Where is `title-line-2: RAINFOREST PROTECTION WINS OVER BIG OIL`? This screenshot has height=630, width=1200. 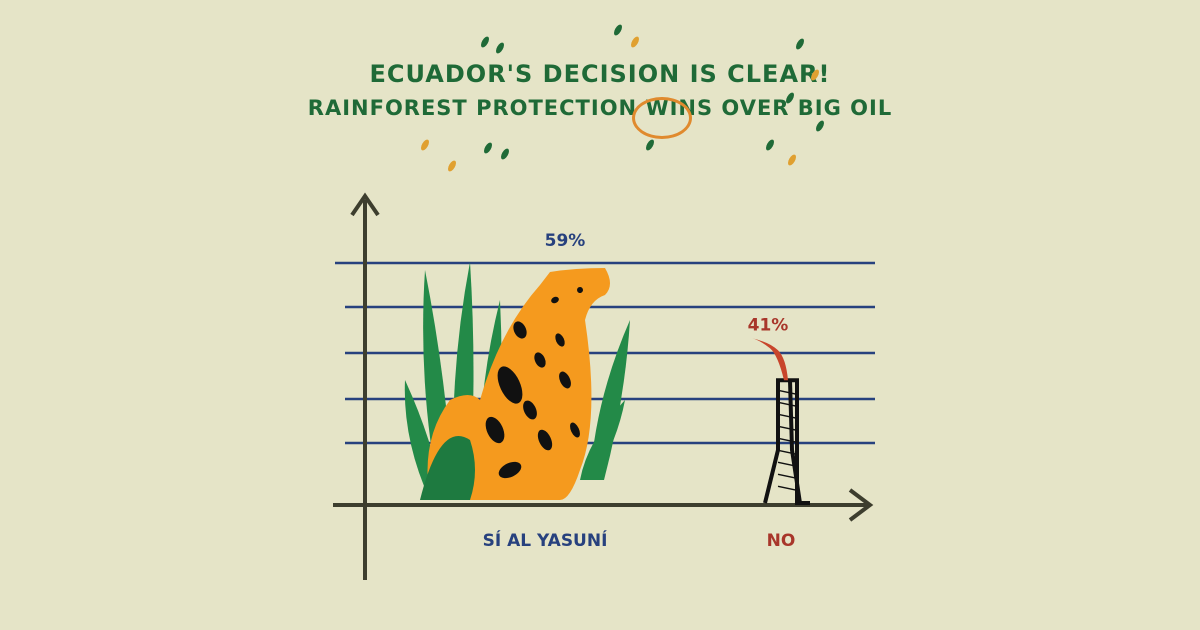 title-line-2: RAINFOREST PROTECTION WINS OVER BIG OIL is located at coordinates (600, 108).